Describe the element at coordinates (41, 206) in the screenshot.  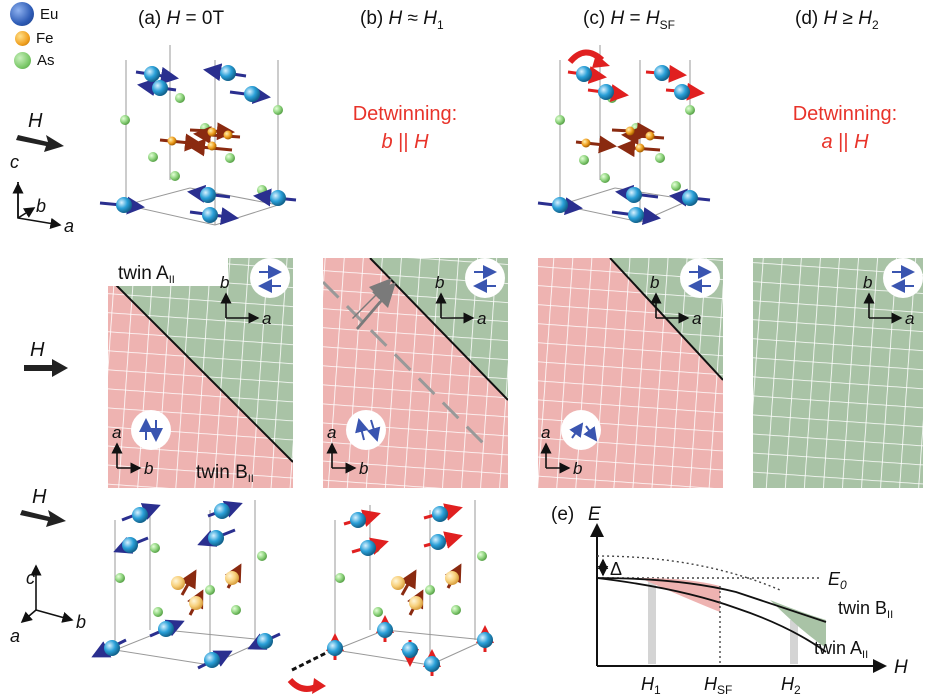
I see `axis-b-top: b` at that location.